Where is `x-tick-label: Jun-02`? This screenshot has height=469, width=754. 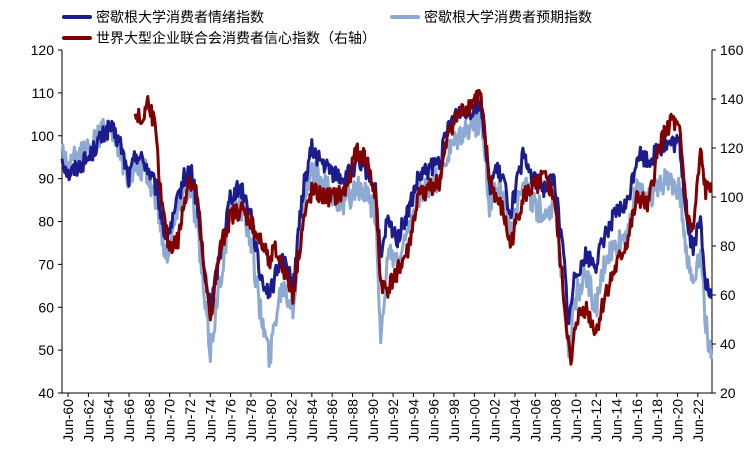 x-tick-label: Jun-02 is located at coordinates (495, 420).